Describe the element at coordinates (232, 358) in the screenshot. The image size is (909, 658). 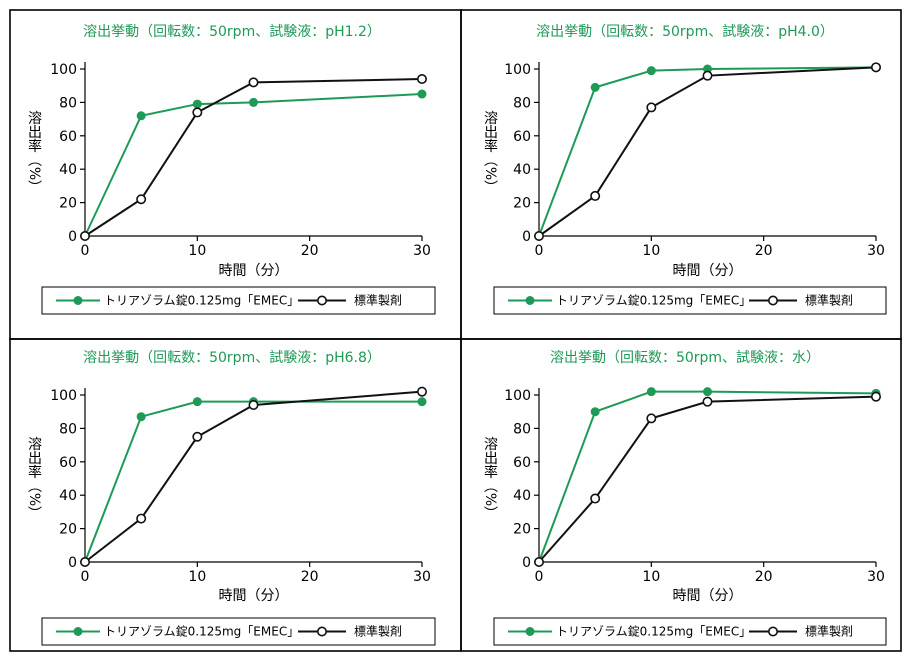
I see `chart-title: 溶出挙動（回転数：50rpm、試験液：pH6.8）` at that location.